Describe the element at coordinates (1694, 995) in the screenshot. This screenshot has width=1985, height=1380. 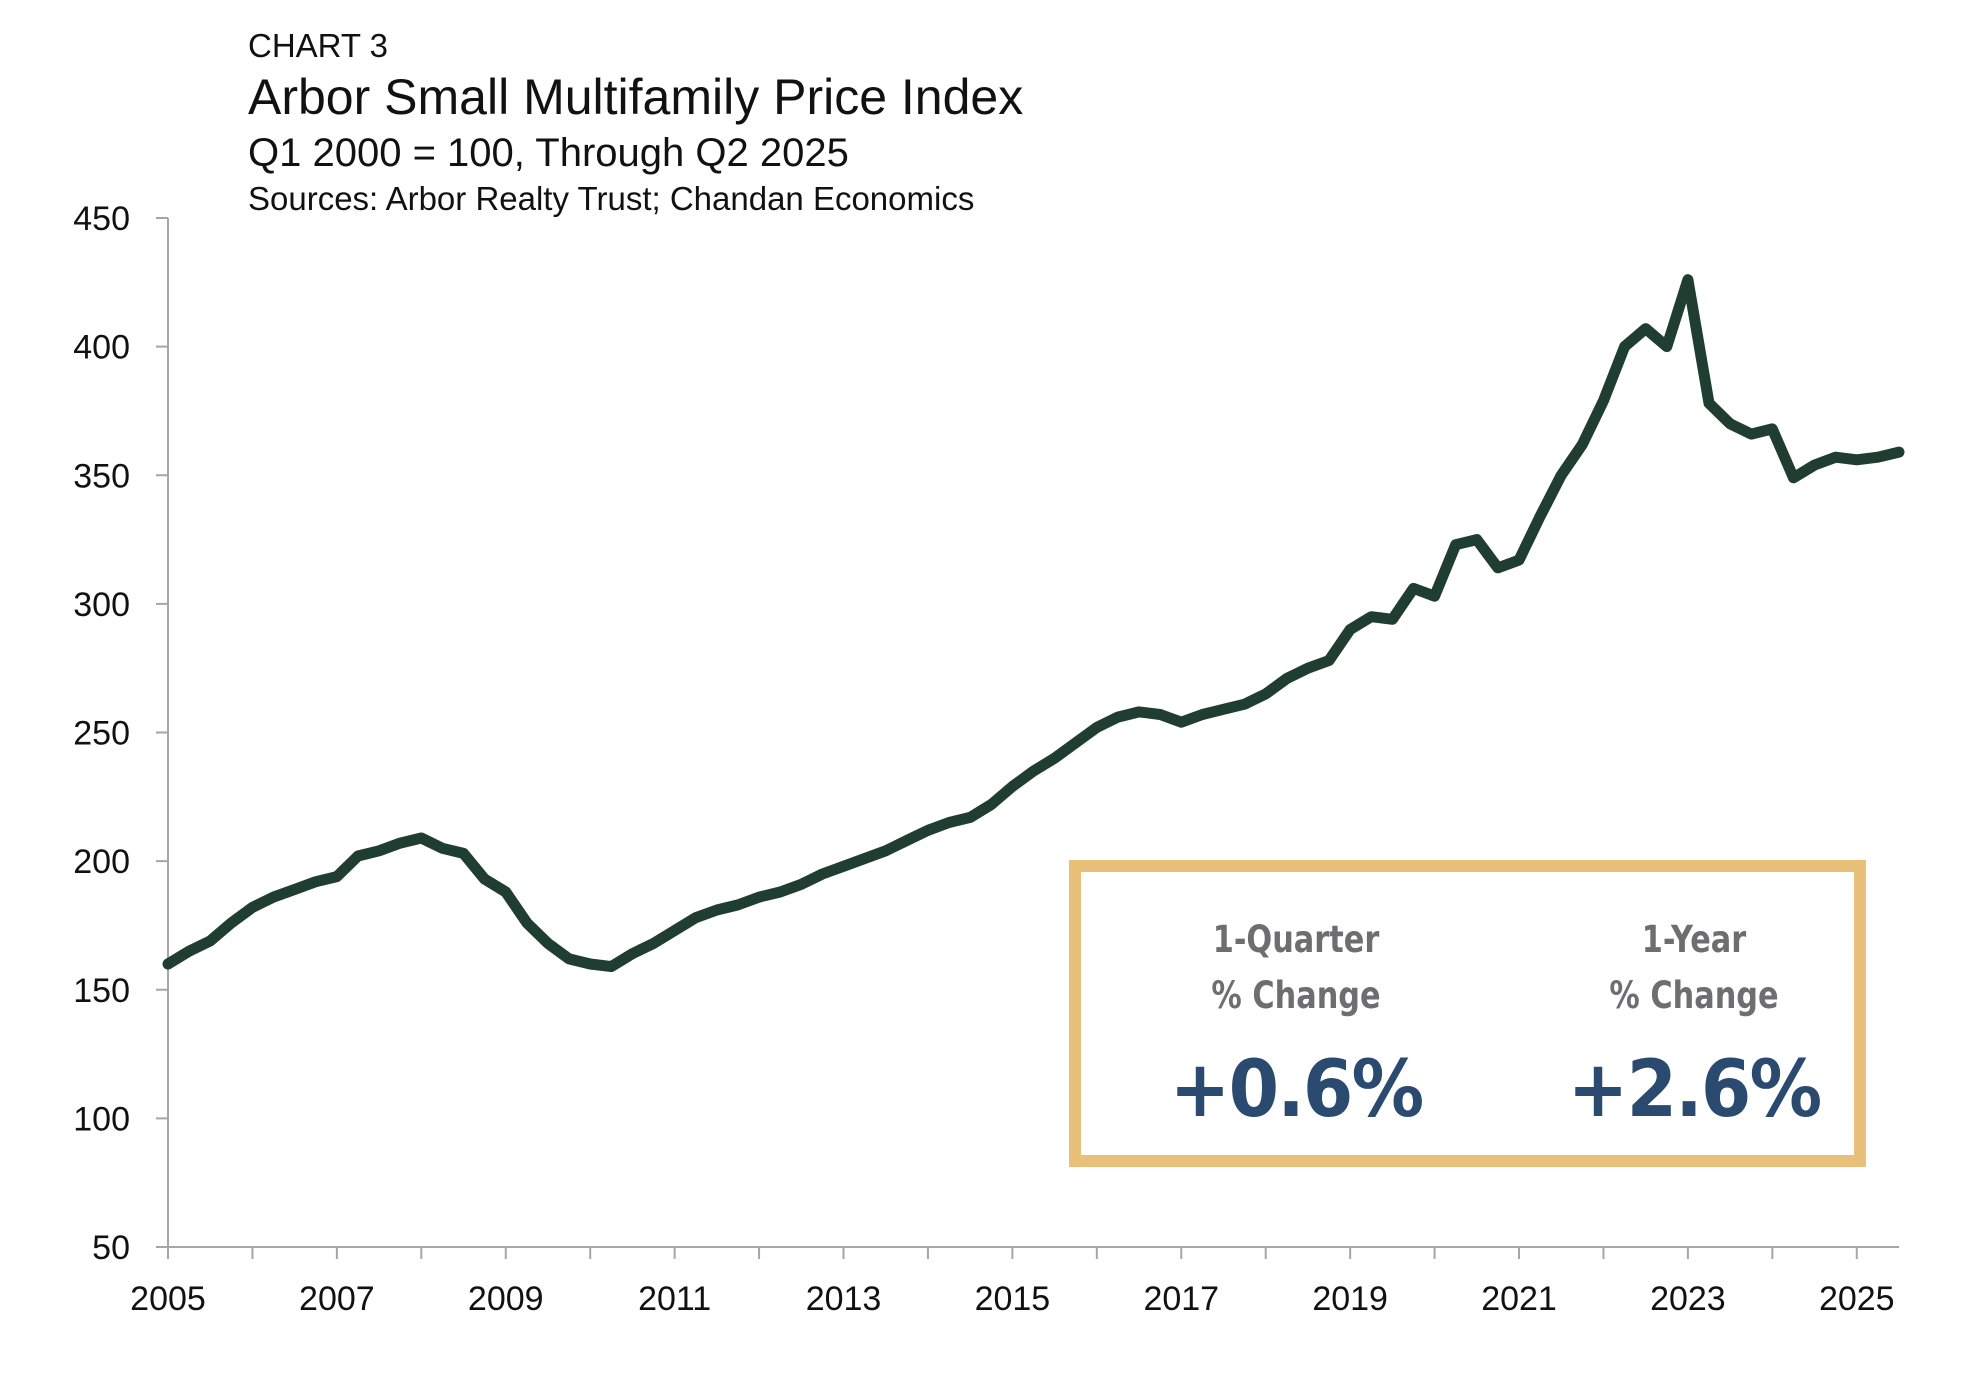
I see `year-change-label-line2: % Change` at that location.